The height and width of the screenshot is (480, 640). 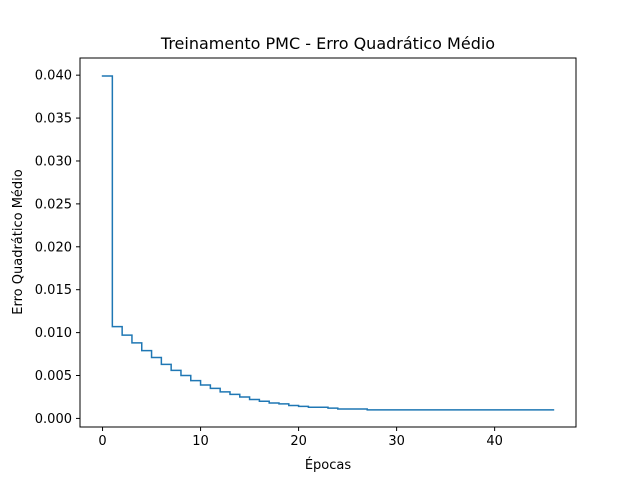 What do you see at coordinates (53, 119) in the screenshot?
I see `y-tick-label: 0.035` at bounding box center [53, 119].